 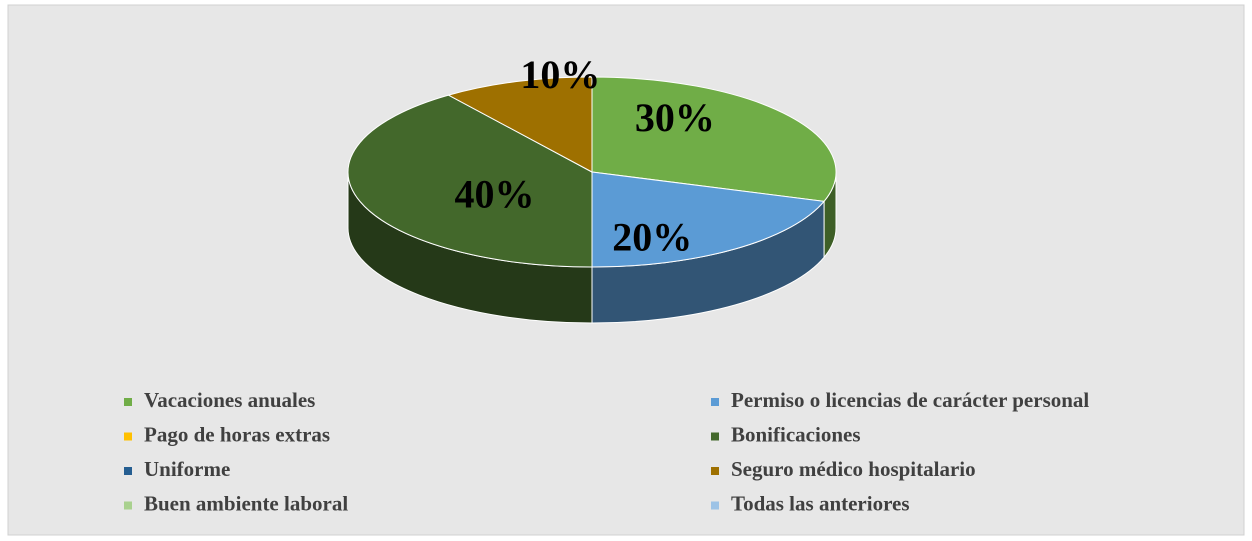 What do you see at coordinates (675, 117) in the screenshot?
I see `data-label: 30%` at bounding box center [675, 117].